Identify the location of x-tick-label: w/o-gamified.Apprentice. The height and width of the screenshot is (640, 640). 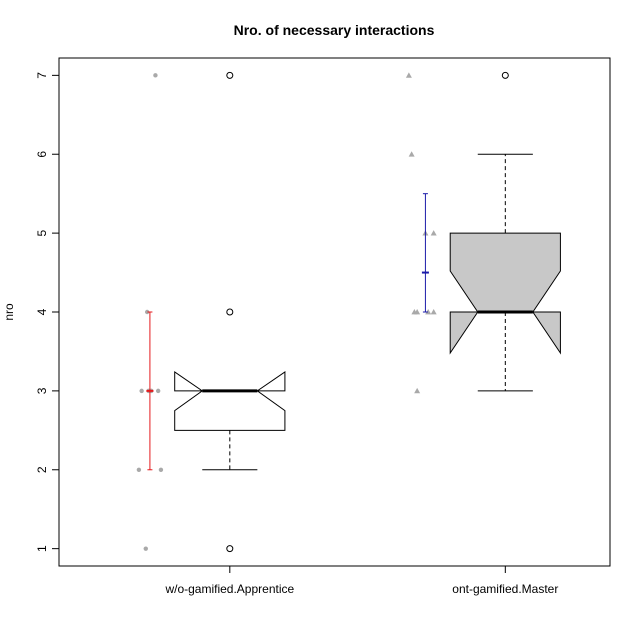
(229, 589).